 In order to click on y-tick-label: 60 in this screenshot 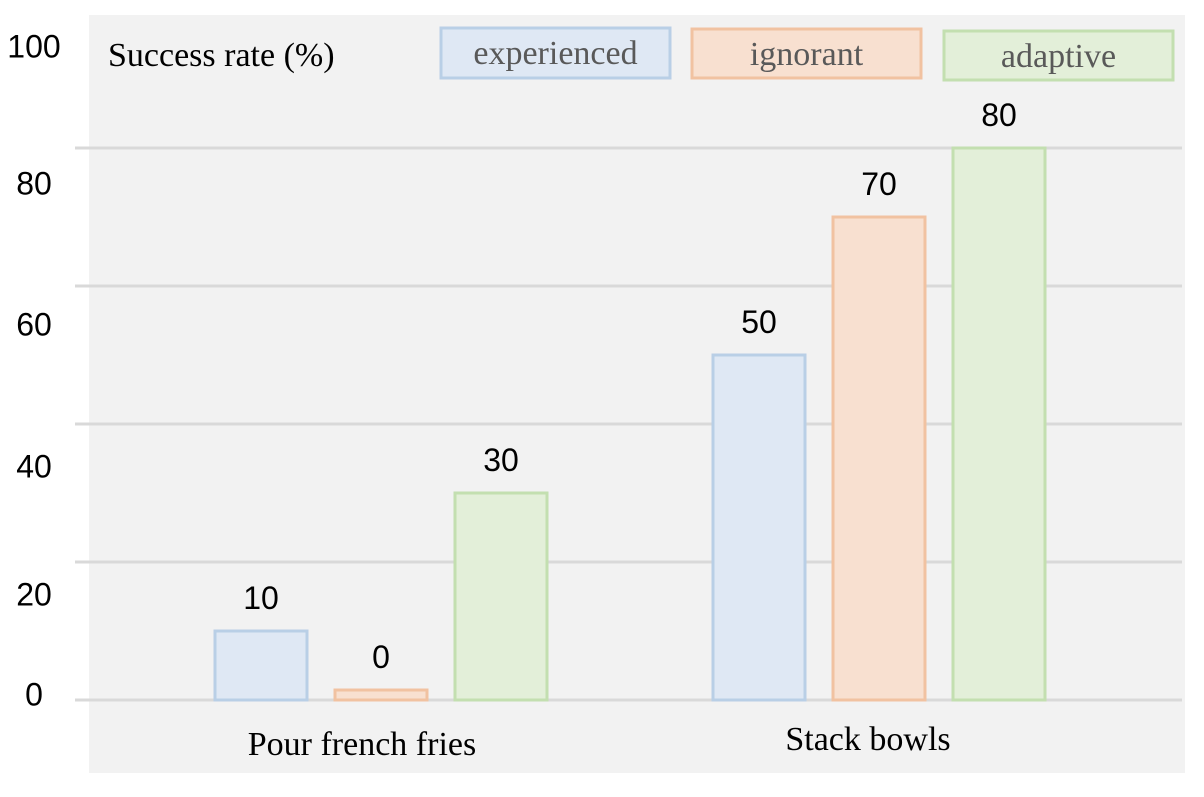, I will do `click(34, 324)`.